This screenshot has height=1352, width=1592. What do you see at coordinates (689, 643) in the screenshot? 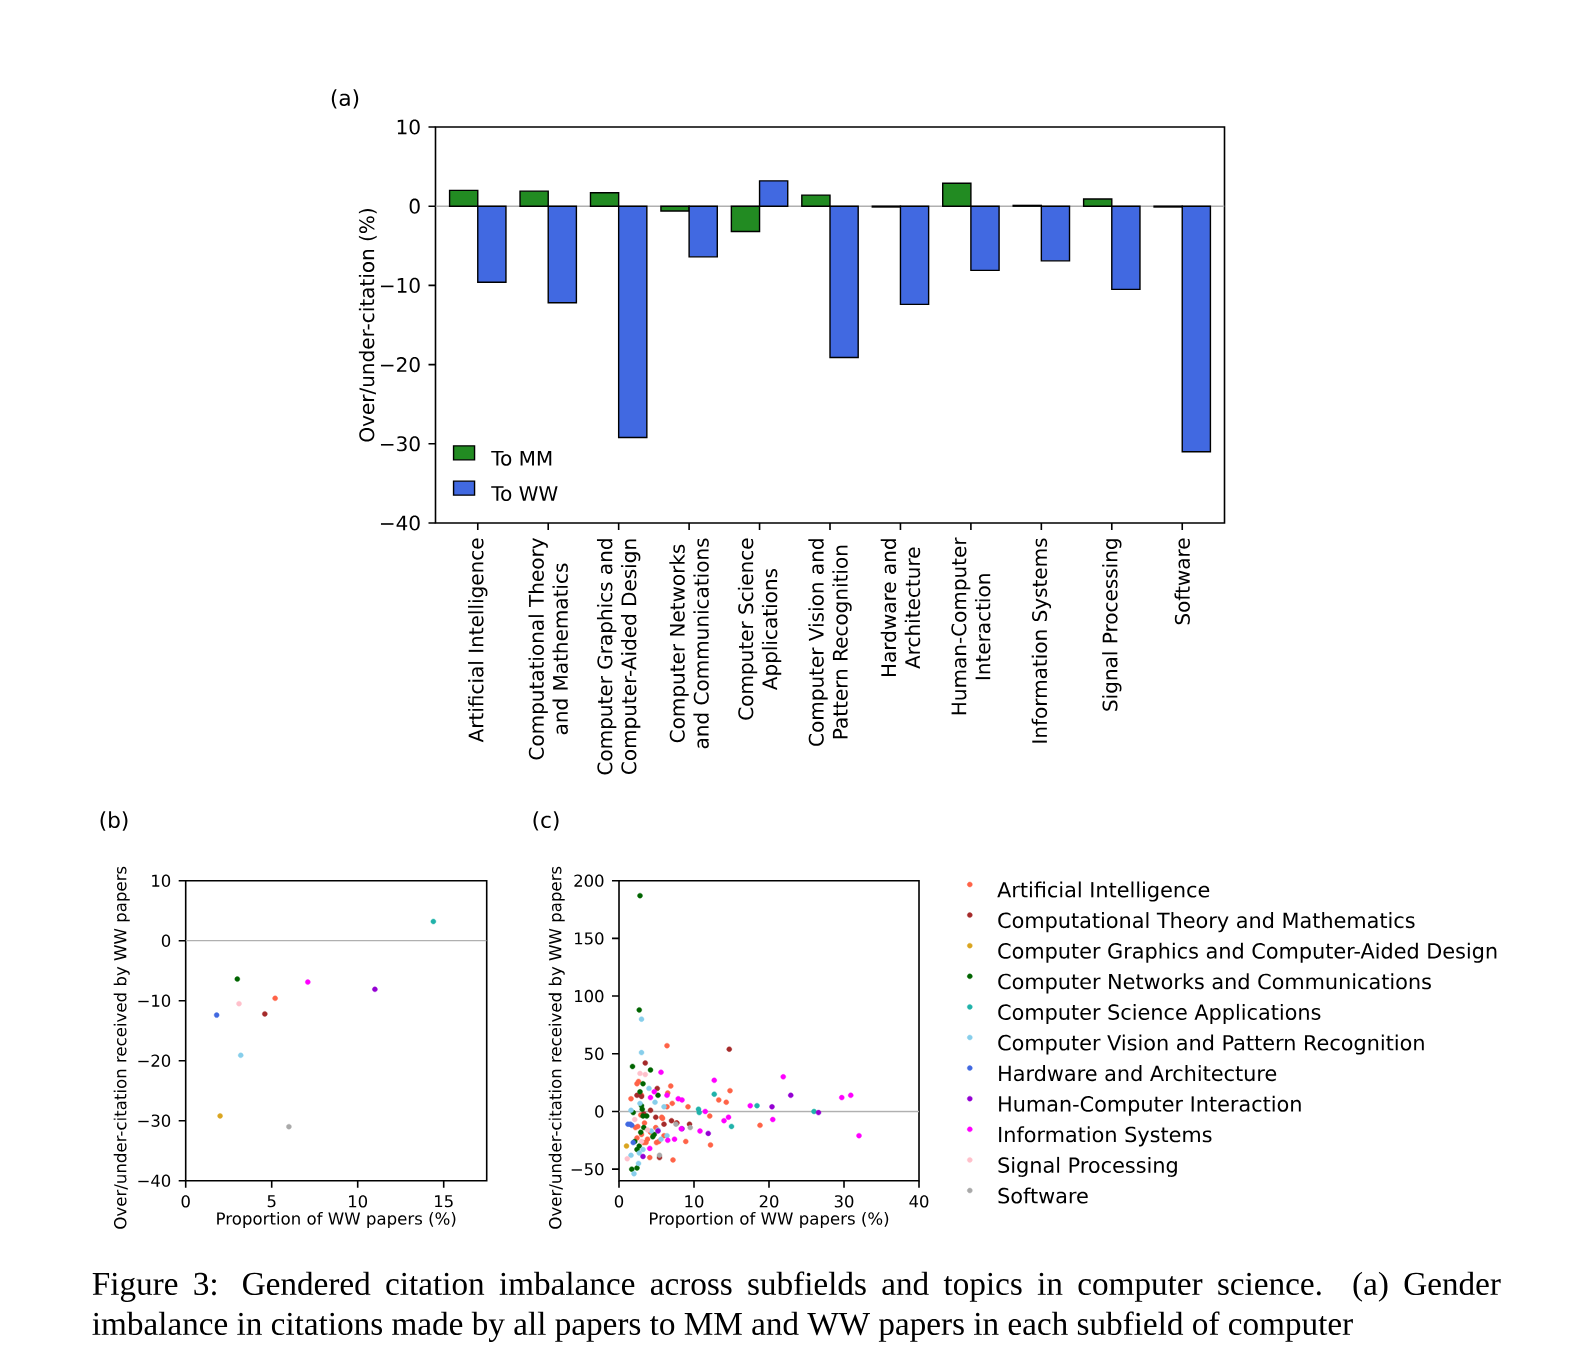
I see `x-tick-label: Computer Networks and Communications` at bounding box center [689, 643].